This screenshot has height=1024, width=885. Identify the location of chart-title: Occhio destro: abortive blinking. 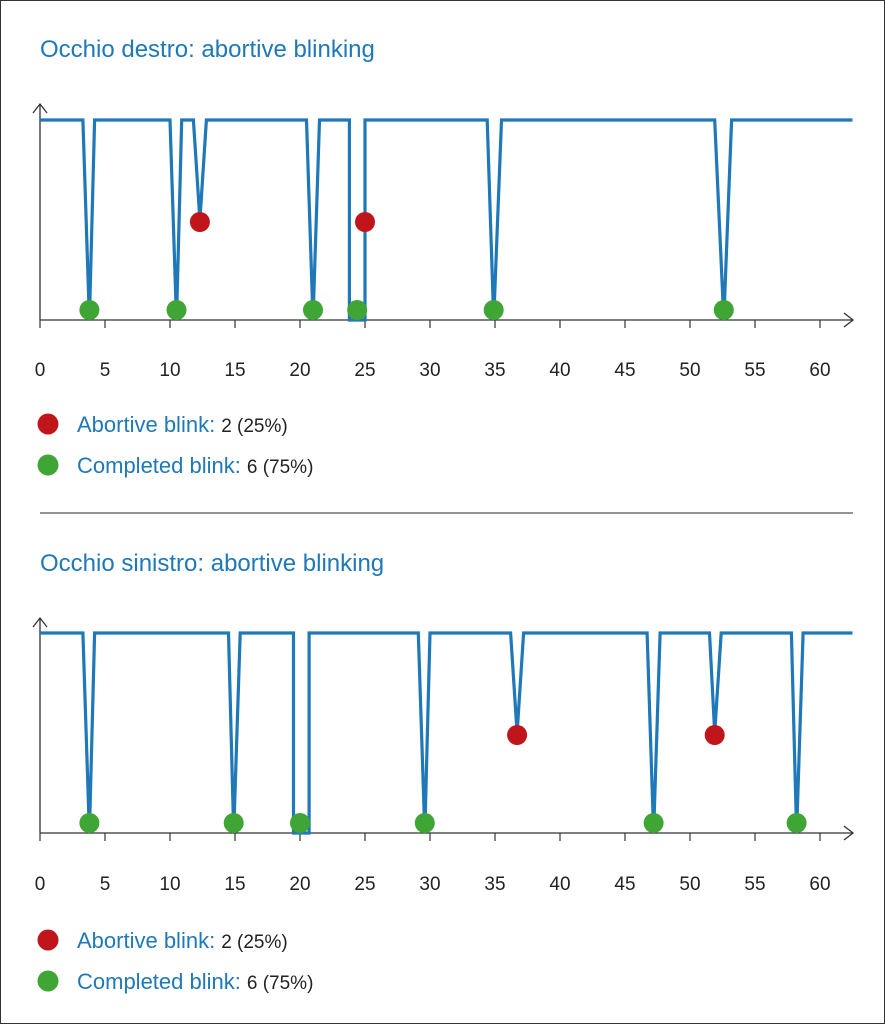
(207, 49).